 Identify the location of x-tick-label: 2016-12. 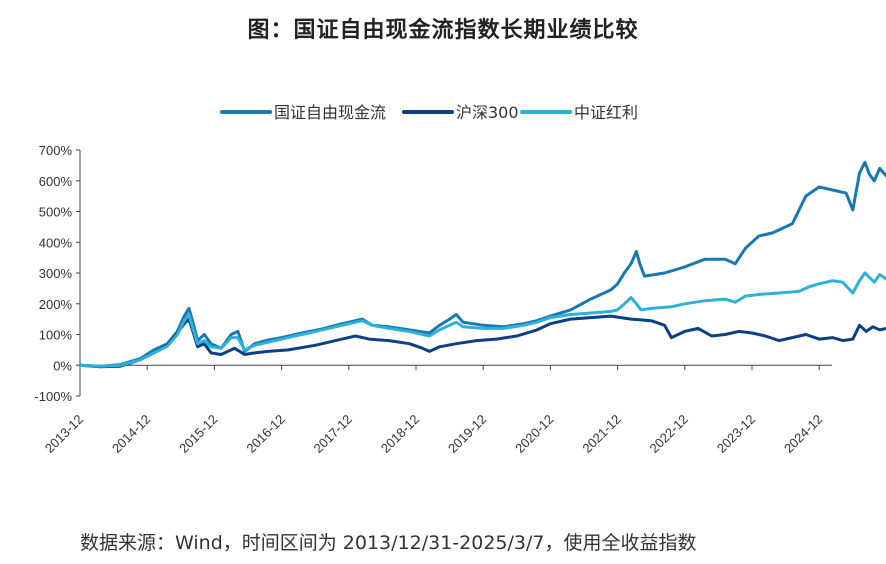
(265, 434).